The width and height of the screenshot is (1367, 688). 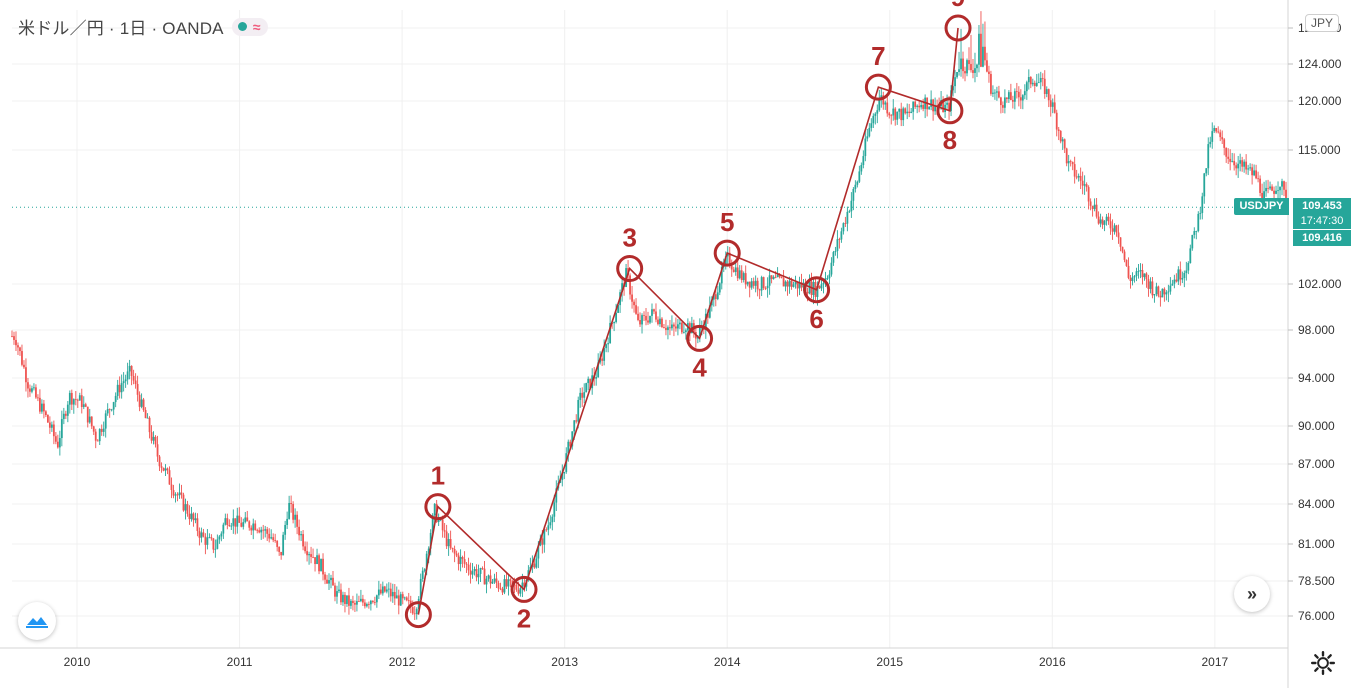 I want to click on currency-badge: JPY, so click(x=1321, y=23).